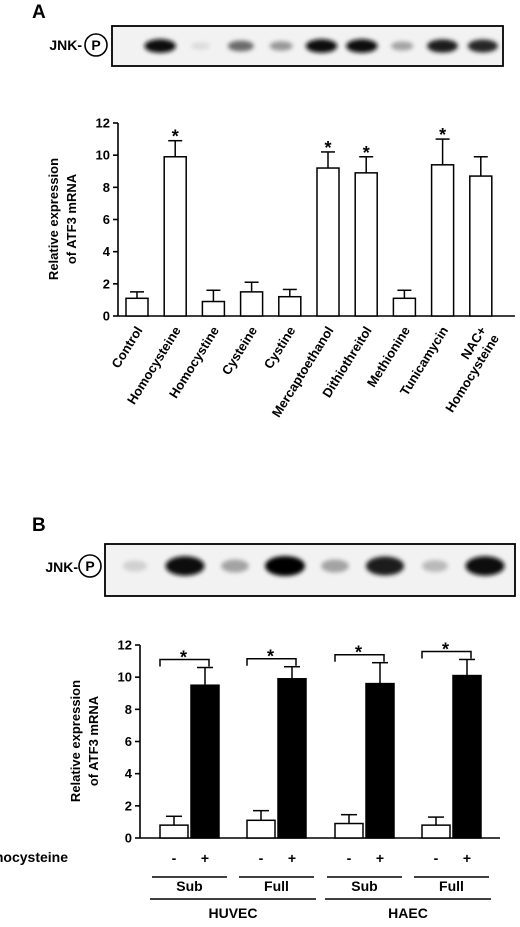  What do you see at coordinates (126, 347) in the screenshot?
I see `panel-a-category-label: Control` at bounding box center [126, 347].